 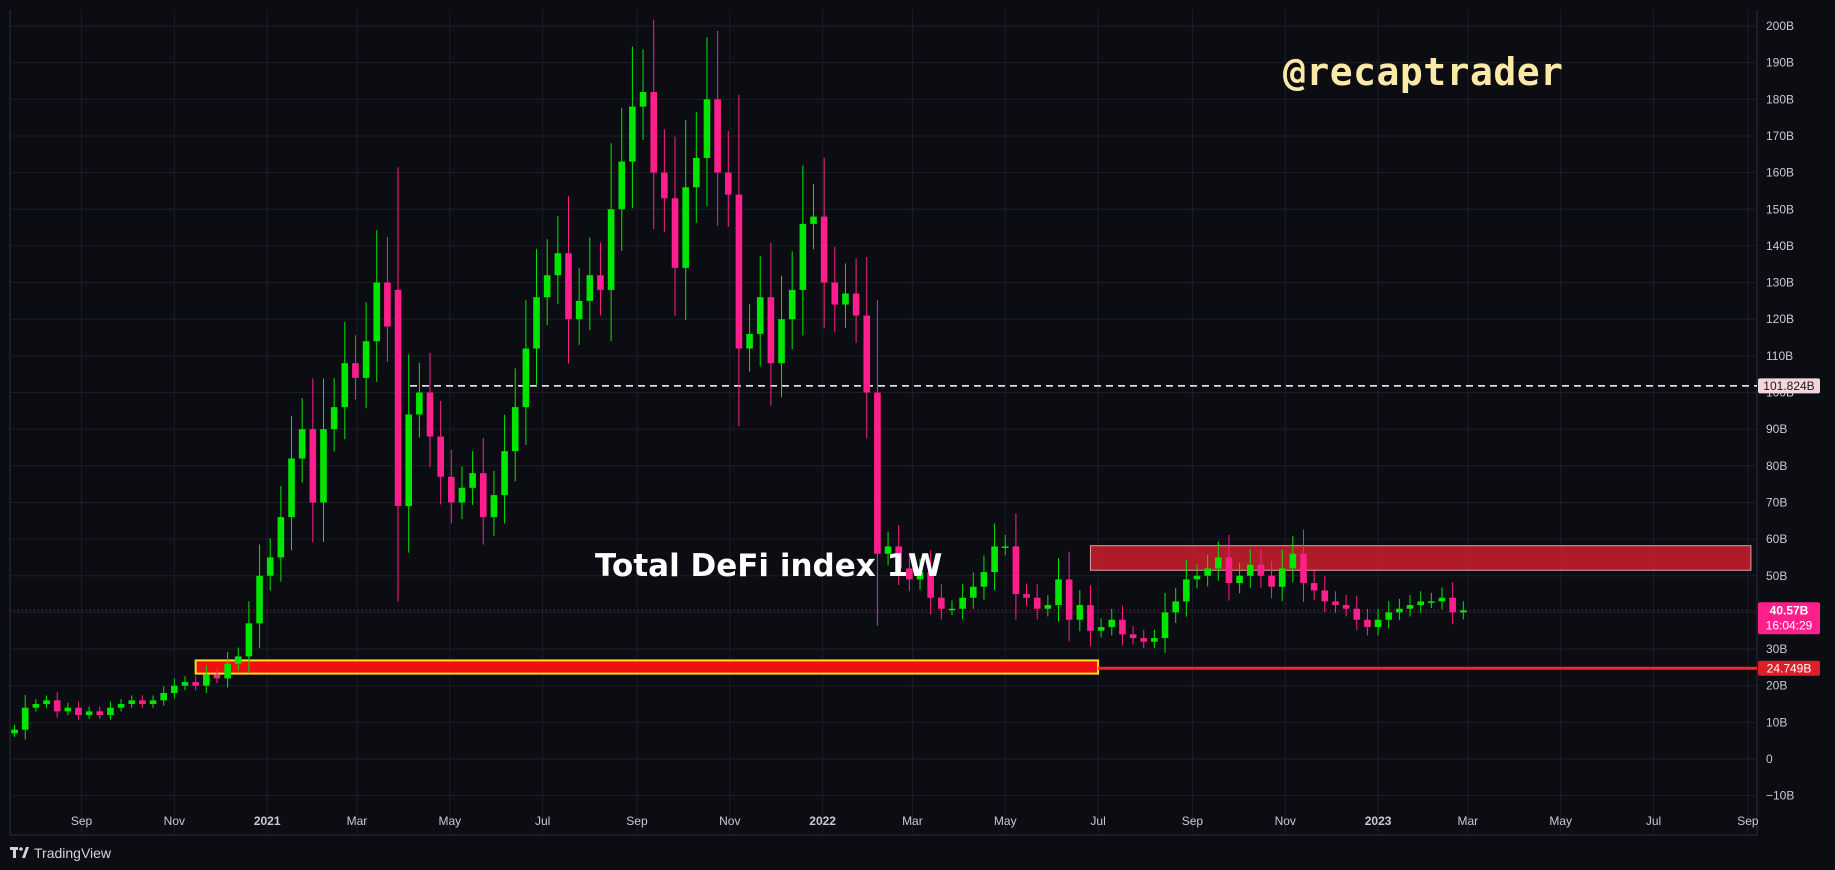 I want to click on y-tick-label: 160B, so click(x=1780, y=173).